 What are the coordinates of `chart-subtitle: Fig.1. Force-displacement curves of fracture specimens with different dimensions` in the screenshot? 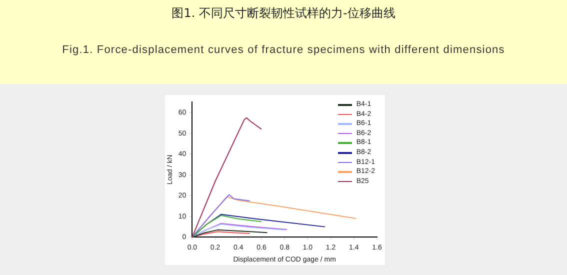 It's located at (283, 50).